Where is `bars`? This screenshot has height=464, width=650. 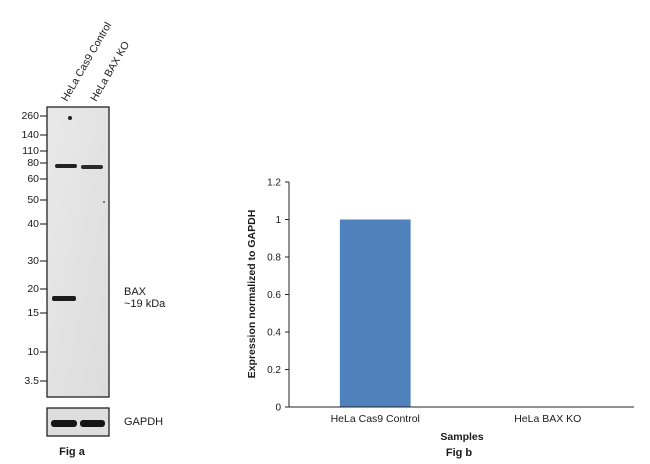
bars is located at coordinates (375, 313).